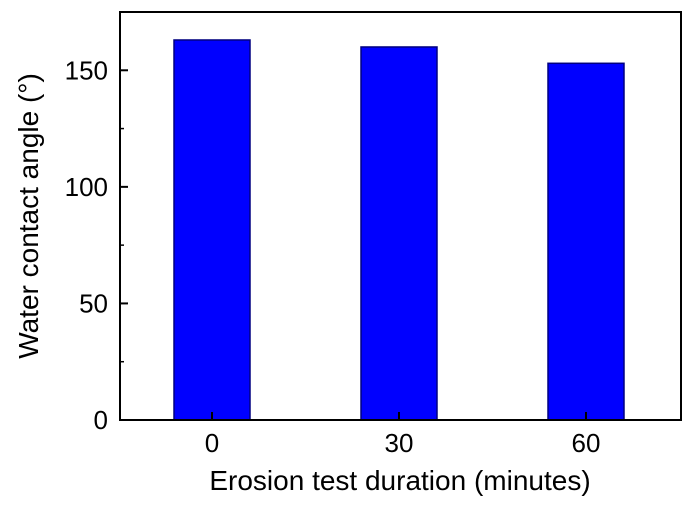 This screenshot has width=691, height=506. What do you see at coordinates (28, 216) in the screenshot?
I see `y-axis-title: Water contact angle (°)` at bounding box center [28, 216].